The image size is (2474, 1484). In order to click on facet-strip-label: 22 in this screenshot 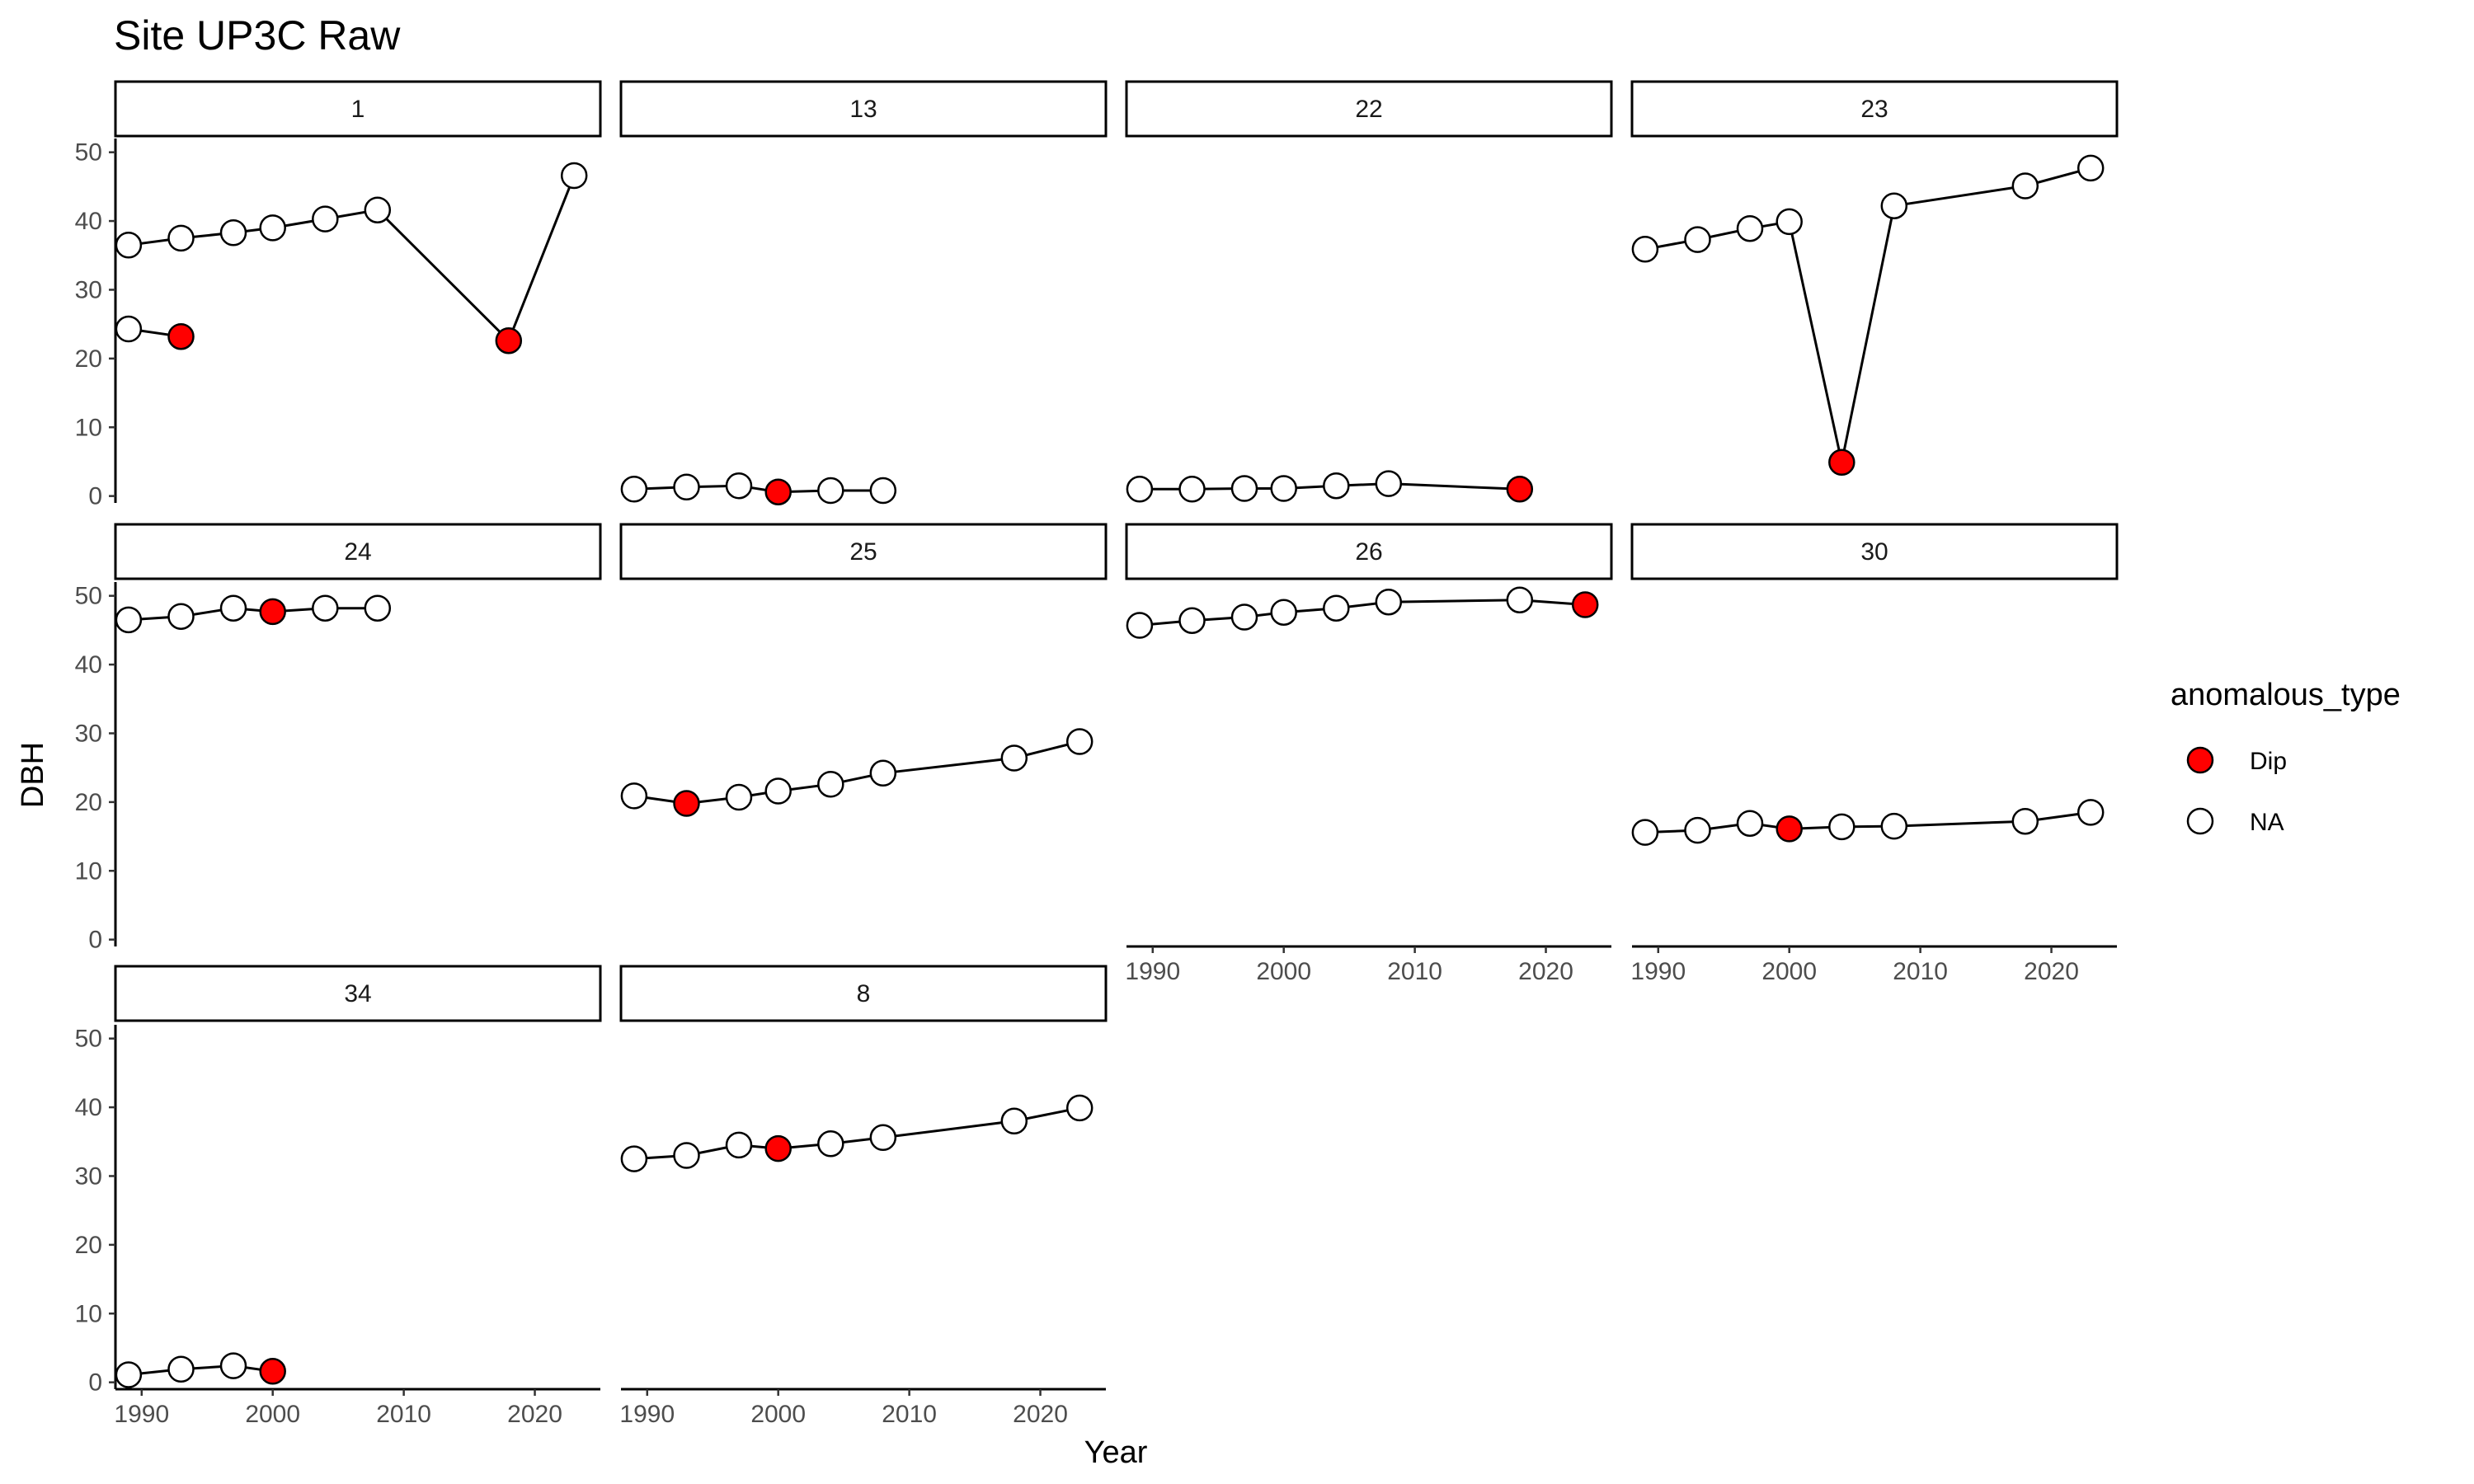, I will do `click(1368, 109)`.